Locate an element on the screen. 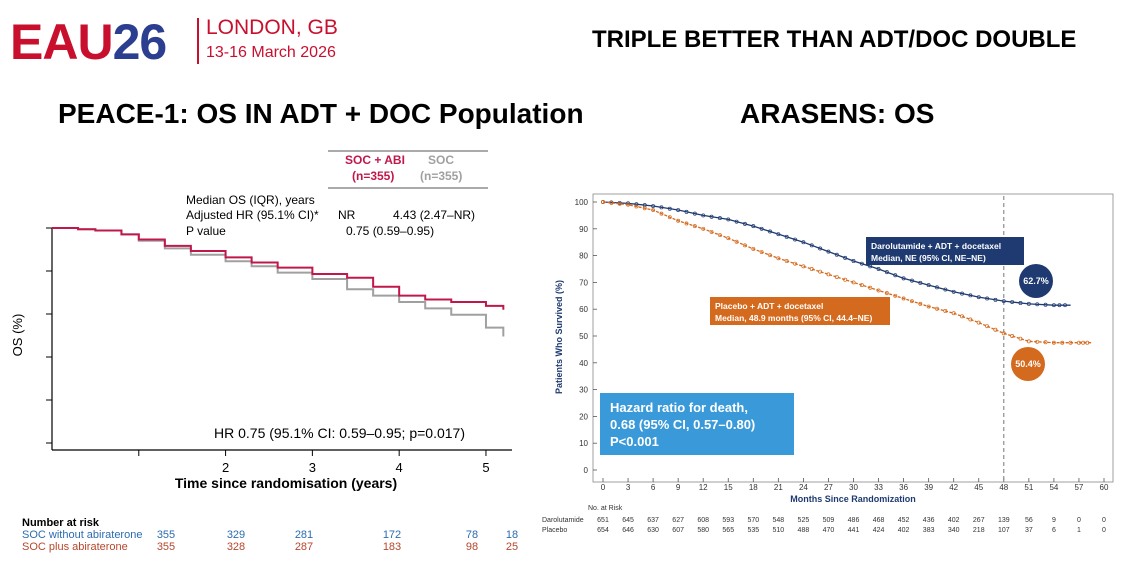  peace1-x-tick-label: 3 is located at coordinates (312, 467).